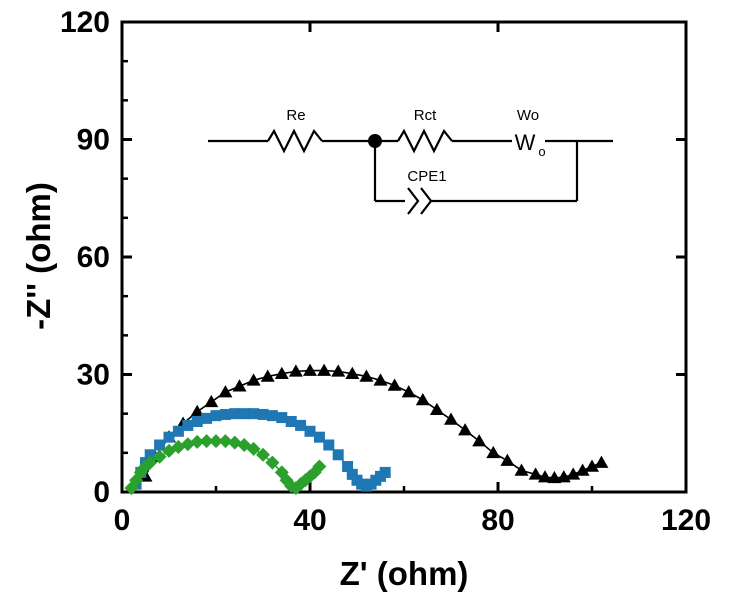 The width and height of the screenshot is (729, 600). Describe the element at coordinates (528, 115) in the screenshot. I see `wo-label: Wo` at that location.